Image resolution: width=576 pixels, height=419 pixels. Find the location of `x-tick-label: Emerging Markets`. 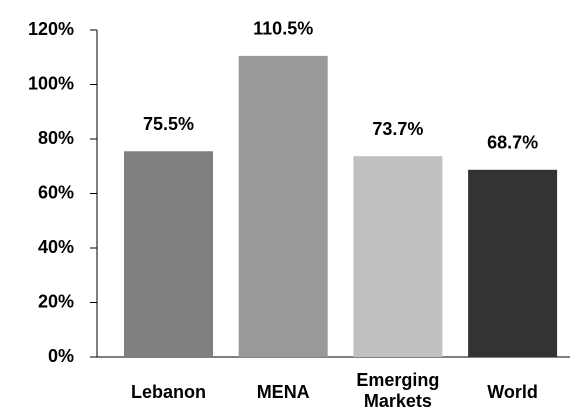

x-tick-label: Emerging Markets is located at coordinates (398, 390).